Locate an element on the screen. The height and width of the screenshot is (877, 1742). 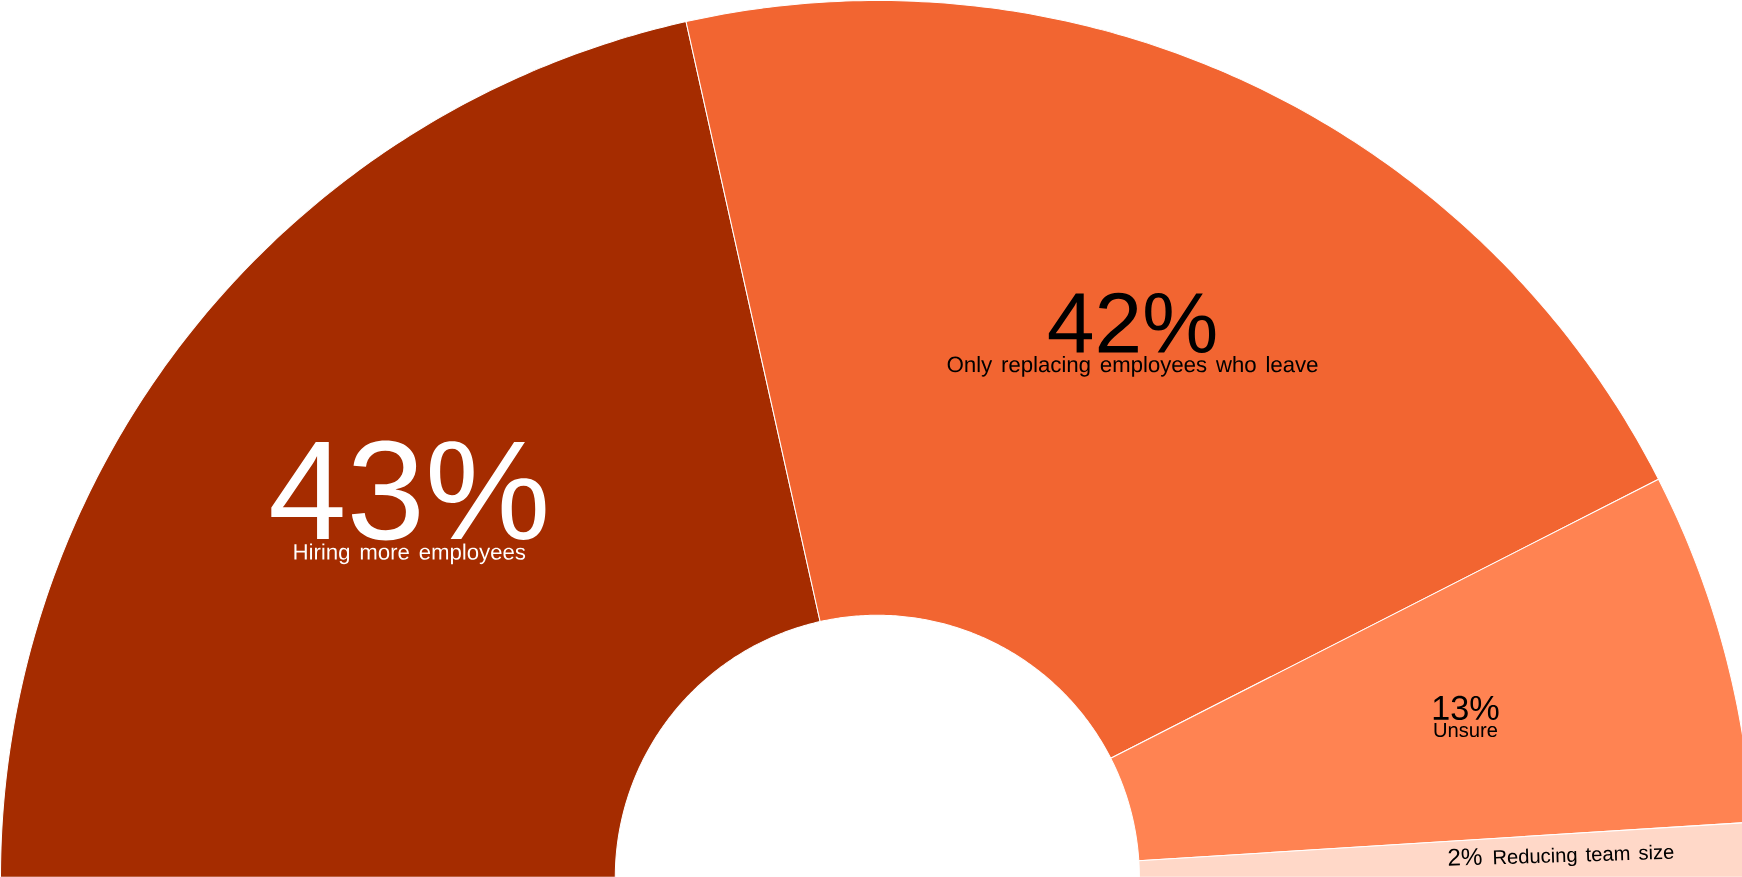
slice-label: Unsure is located at coordinates (1466, 729).